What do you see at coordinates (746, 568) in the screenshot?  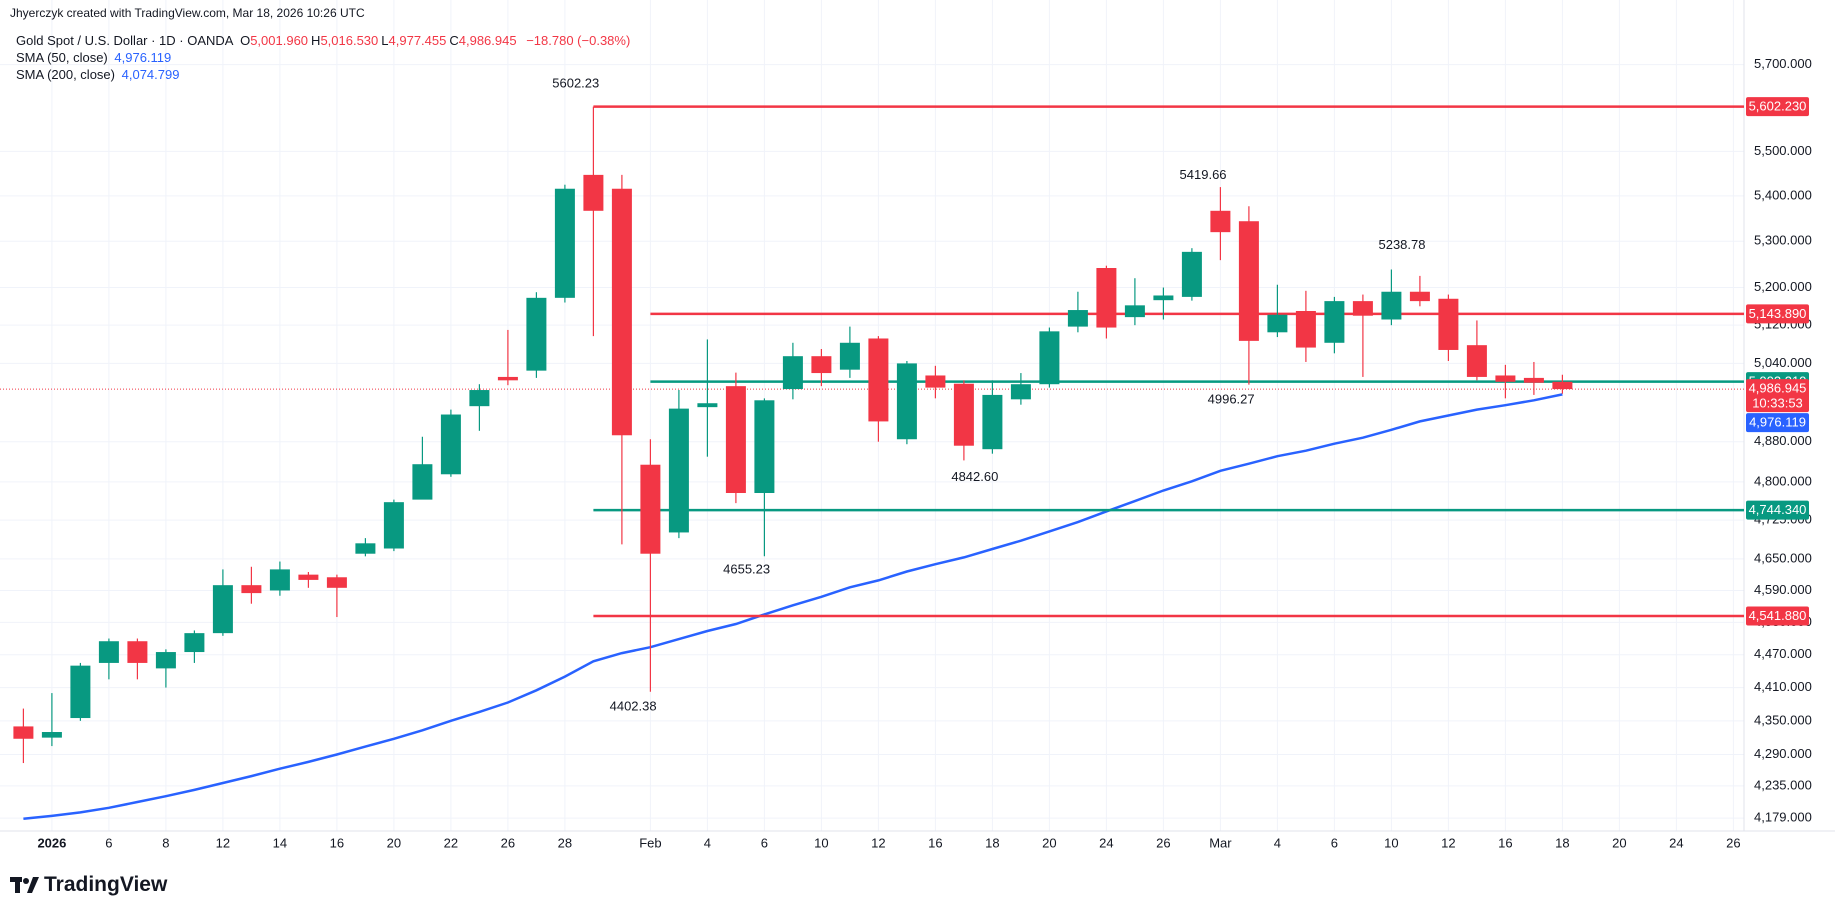 I see `annotation: 4655.23` at bounding box center [746, 568].